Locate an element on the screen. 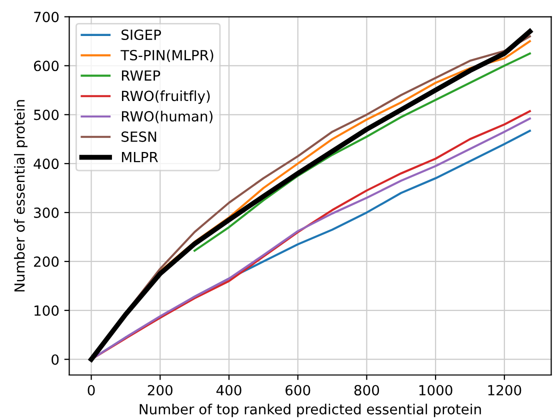 This screenshot has width=554, height=419. y-tick-label: 700 is located at coordinates (46, 17).